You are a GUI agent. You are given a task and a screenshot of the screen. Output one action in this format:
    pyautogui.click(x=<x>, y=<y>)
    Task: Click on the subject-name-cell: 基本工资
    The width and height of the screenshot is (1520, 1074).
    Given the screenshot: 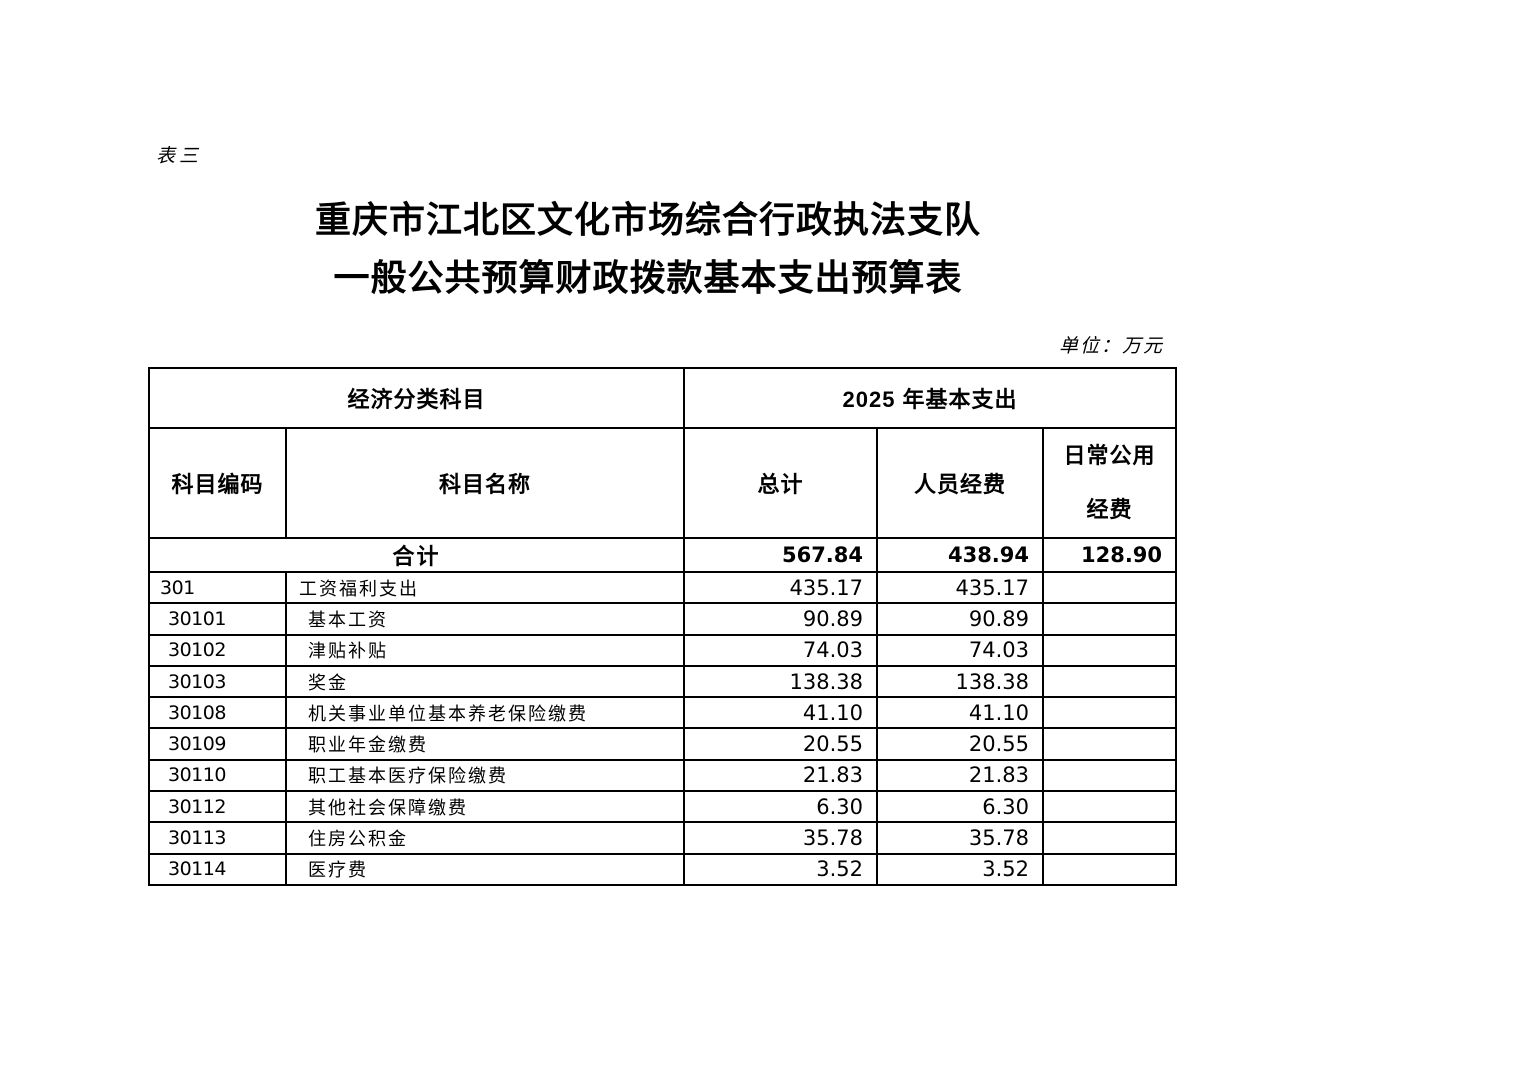 What is the action you would take?
    pyautogui.click(x=485, y=619)
    